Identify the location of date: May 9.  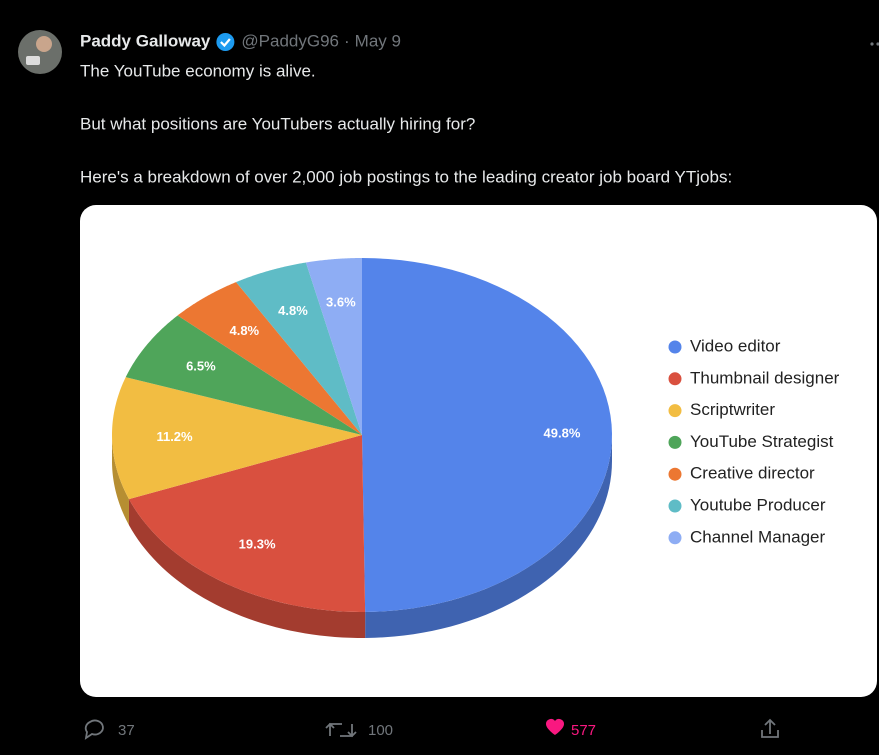
(378, 40).